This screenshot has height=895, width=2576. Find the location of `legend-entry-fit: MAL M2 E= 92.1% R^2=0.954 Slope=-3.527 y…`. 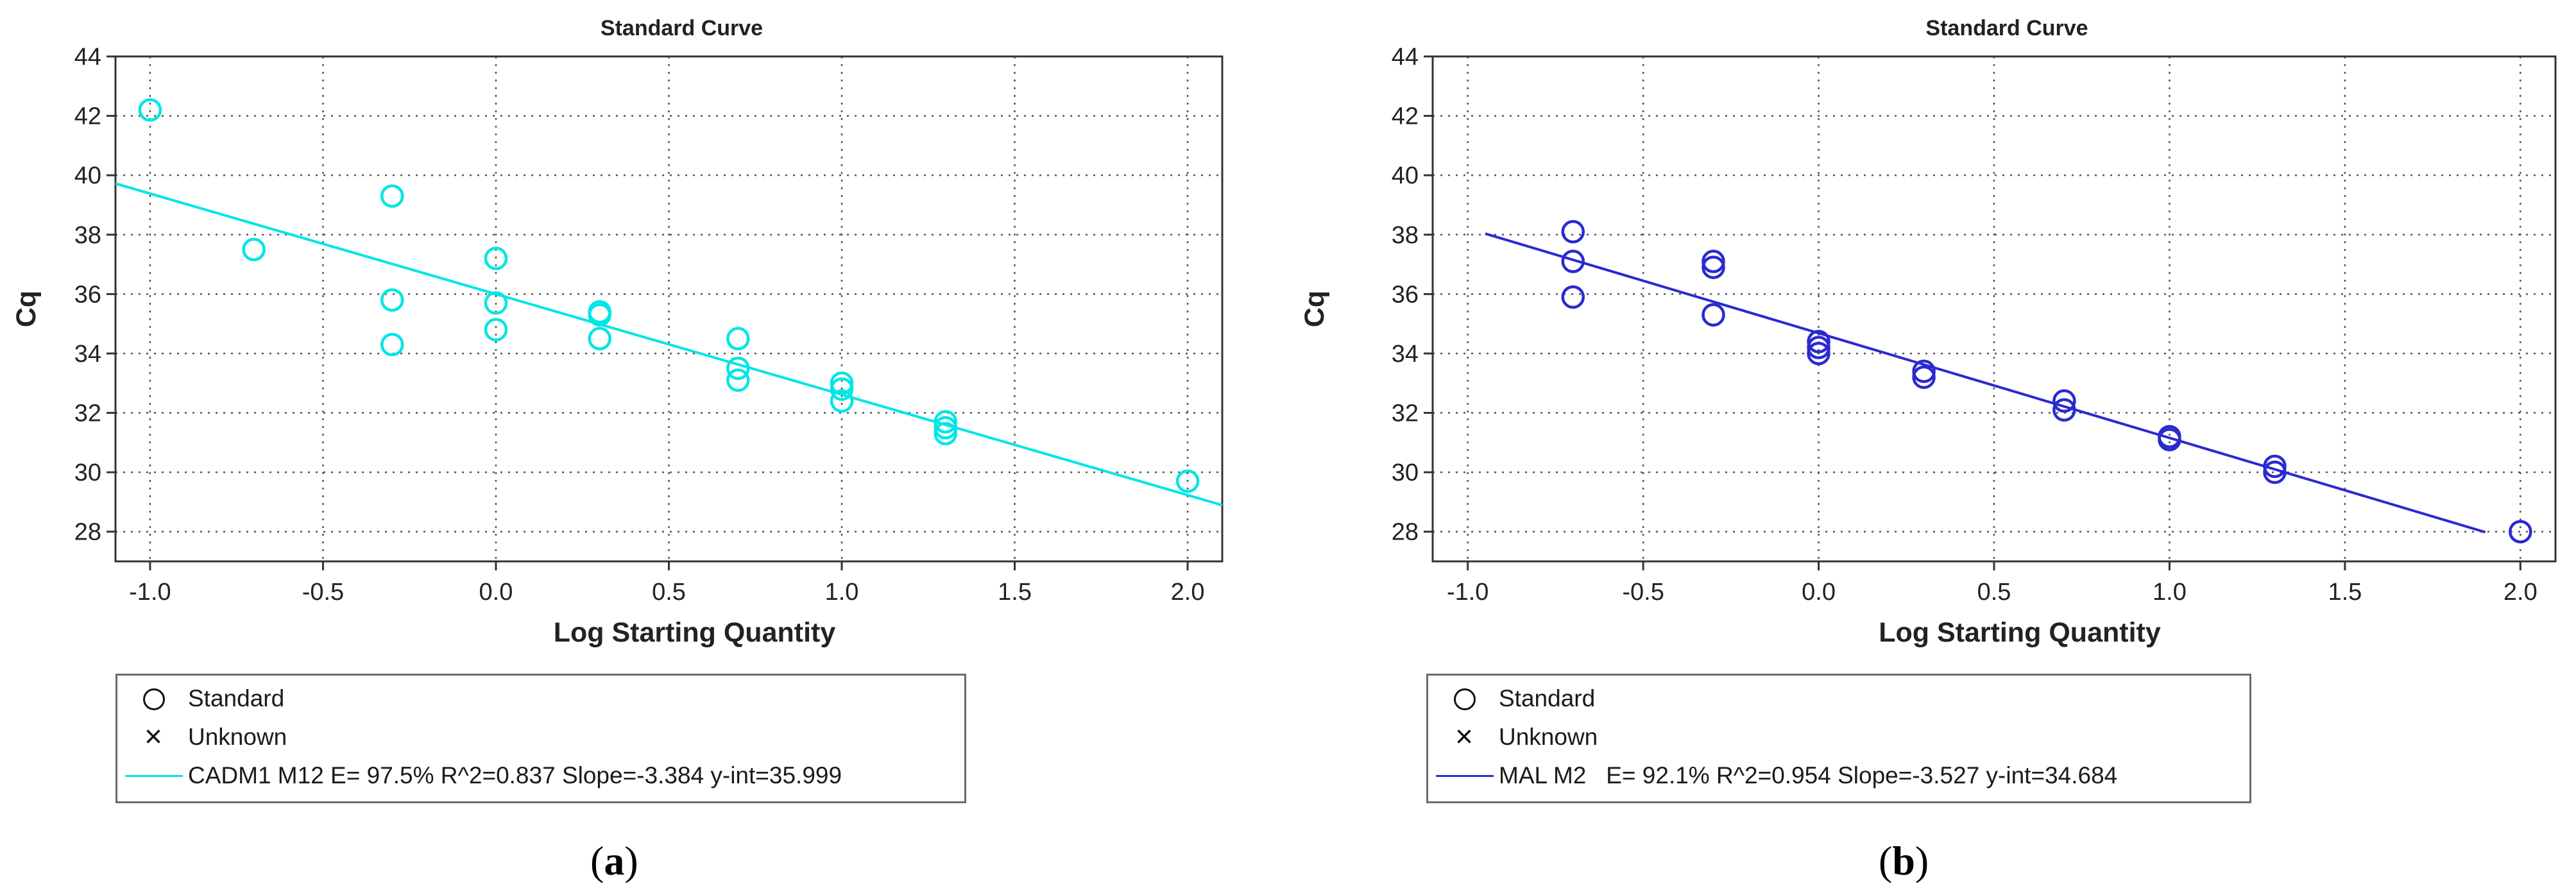

legend-entry-fit: MAL M2 E= 92.1% R^2=0.954 Slope=-3.527 y… is located at coordinates (1772, 775).